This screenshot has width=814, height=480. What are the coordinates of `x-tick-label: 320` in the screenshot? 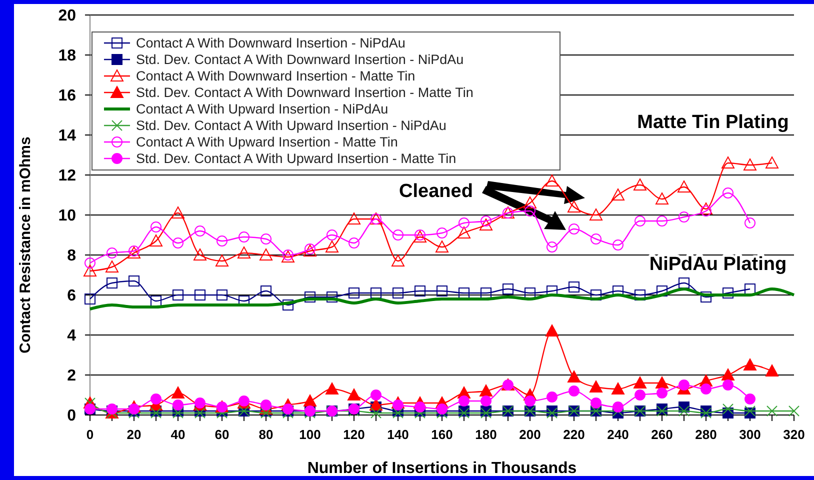 It's located at (794, 434).